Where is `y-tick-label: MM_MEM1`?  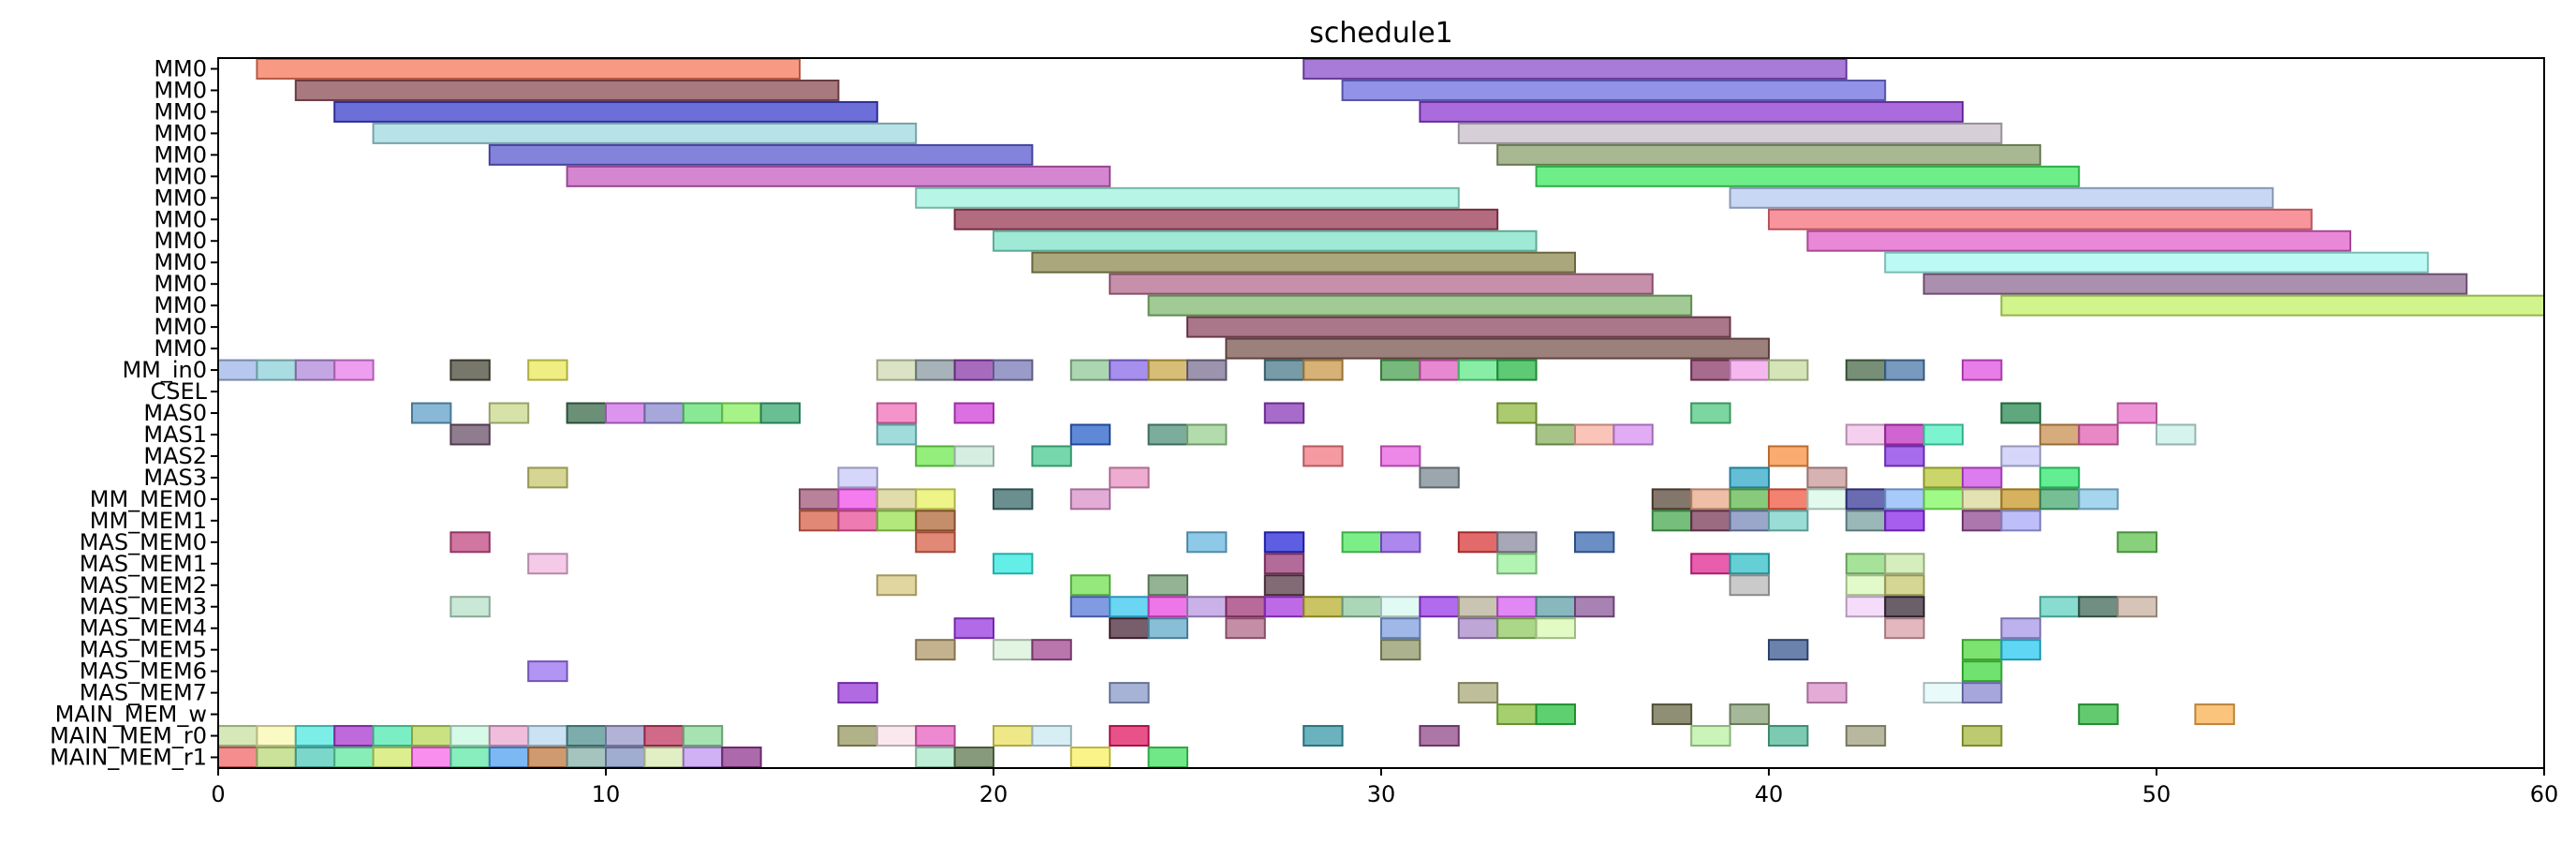
y-tick-label: MM_MEM1 is located at coordinates (148, 521).